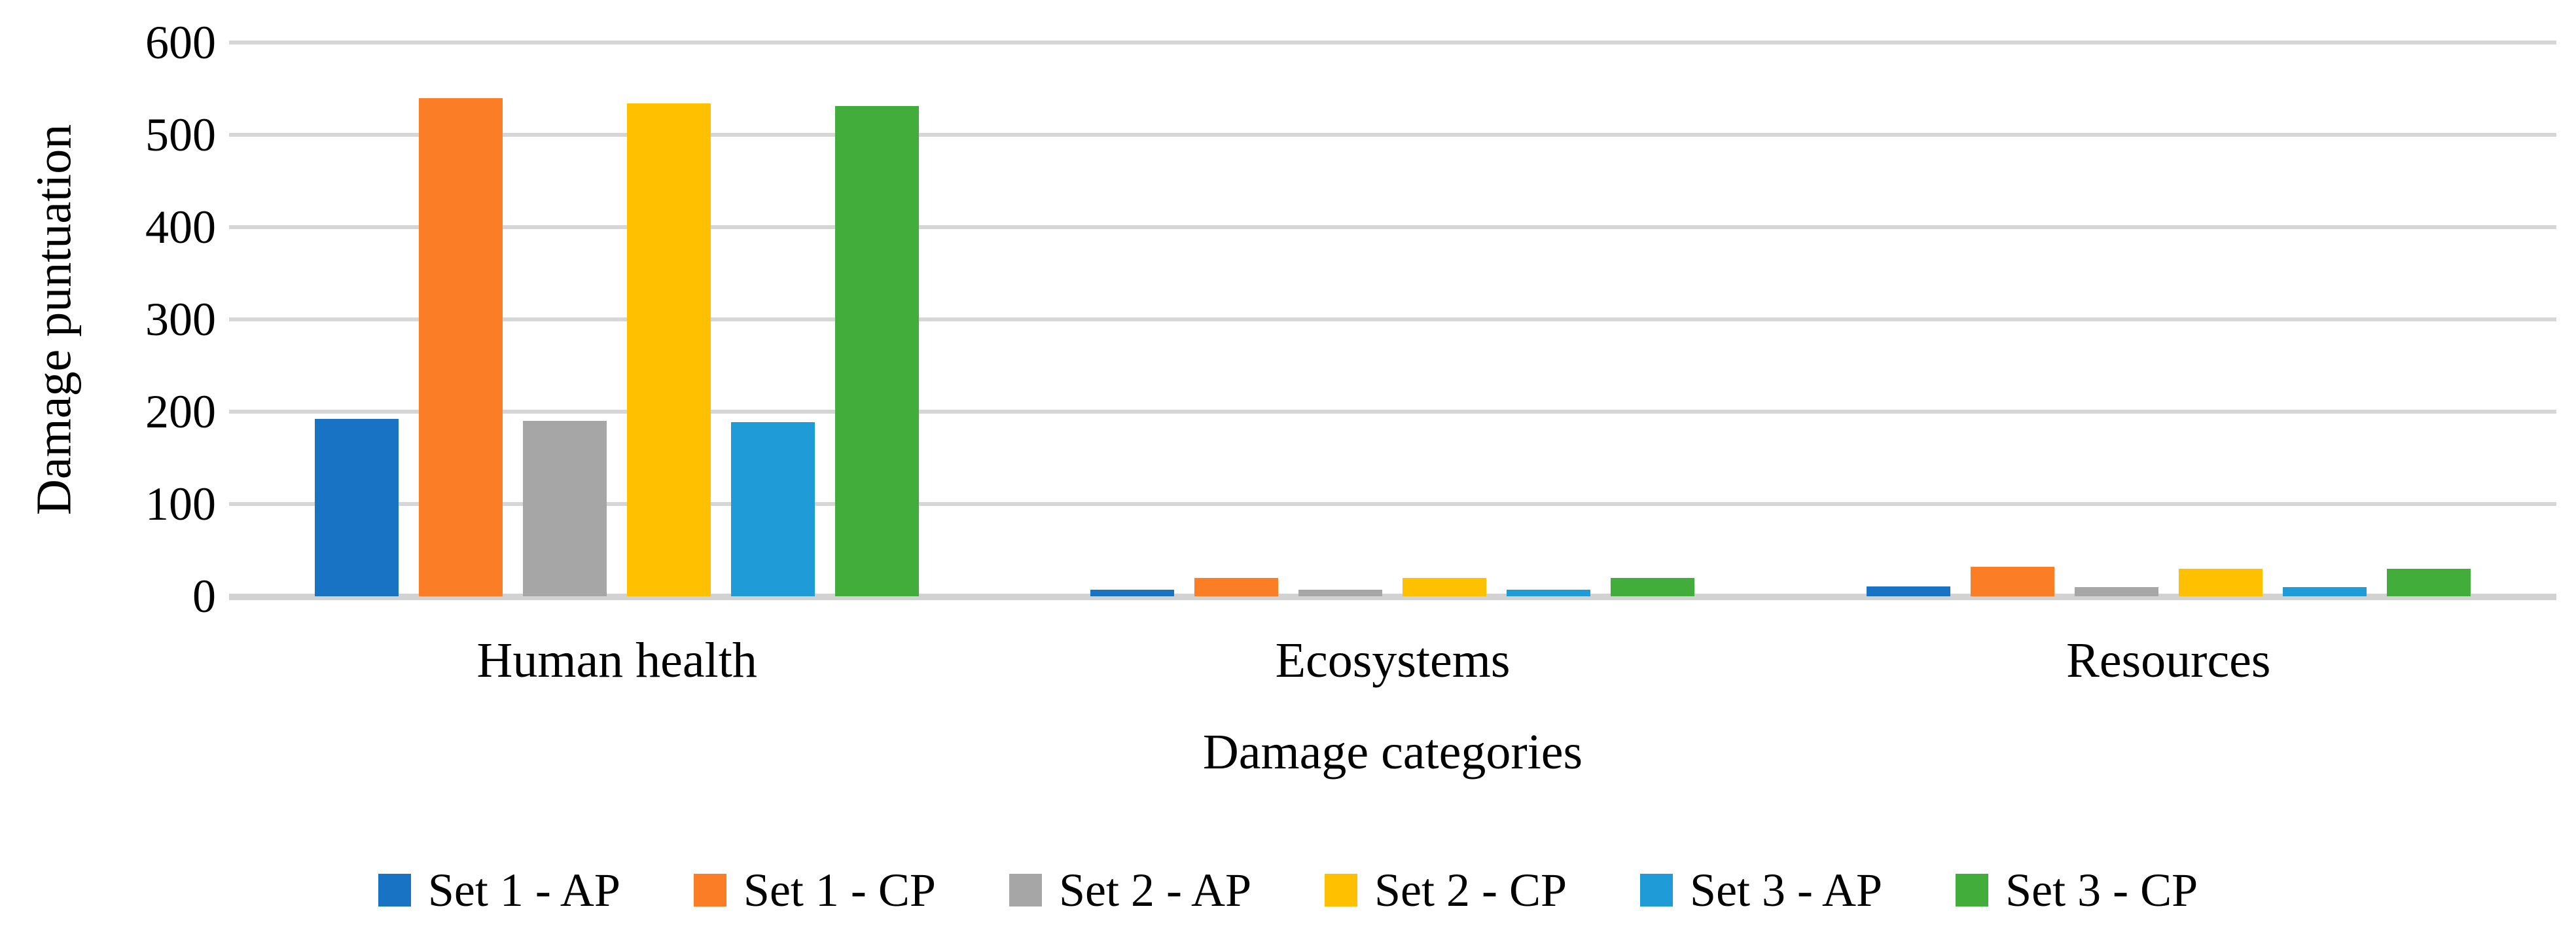 The width and height of the screenshot is (2576, 934). Describe the element at coordinates (180, 42) in the screenshot. I see `y-tick-label: 600` at that location.